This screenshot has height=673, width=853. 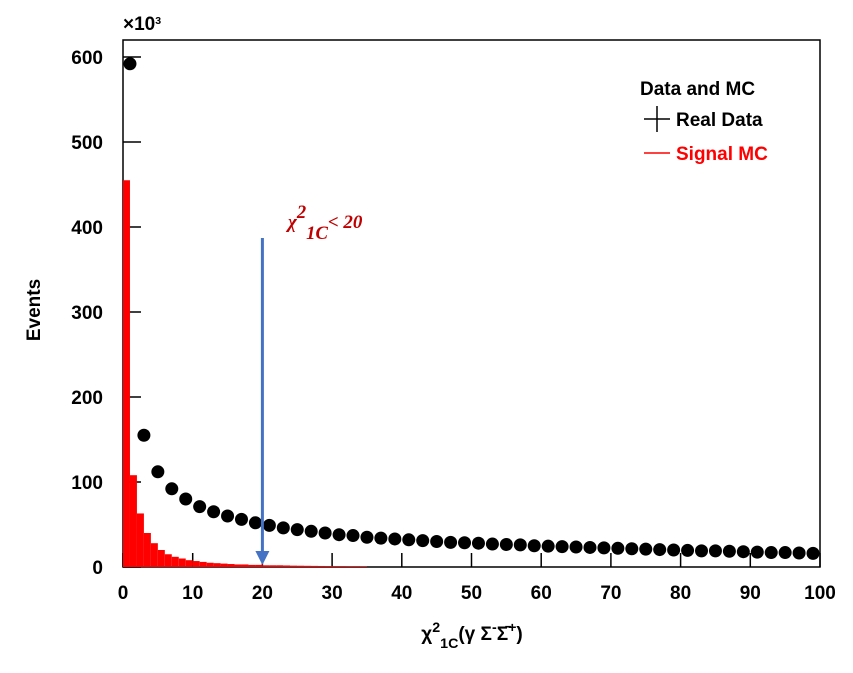 I want to click on legend-title: Data and MC, so click(x=697, y=89).